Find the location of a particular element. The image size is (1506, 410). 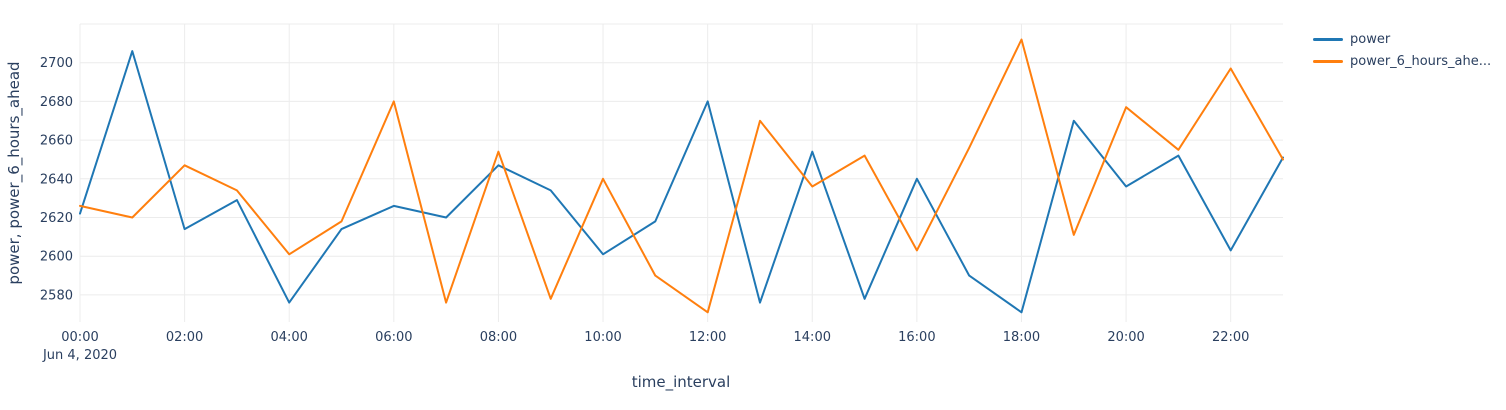

legend-item-power: power is located at coordinates (1402, 39).